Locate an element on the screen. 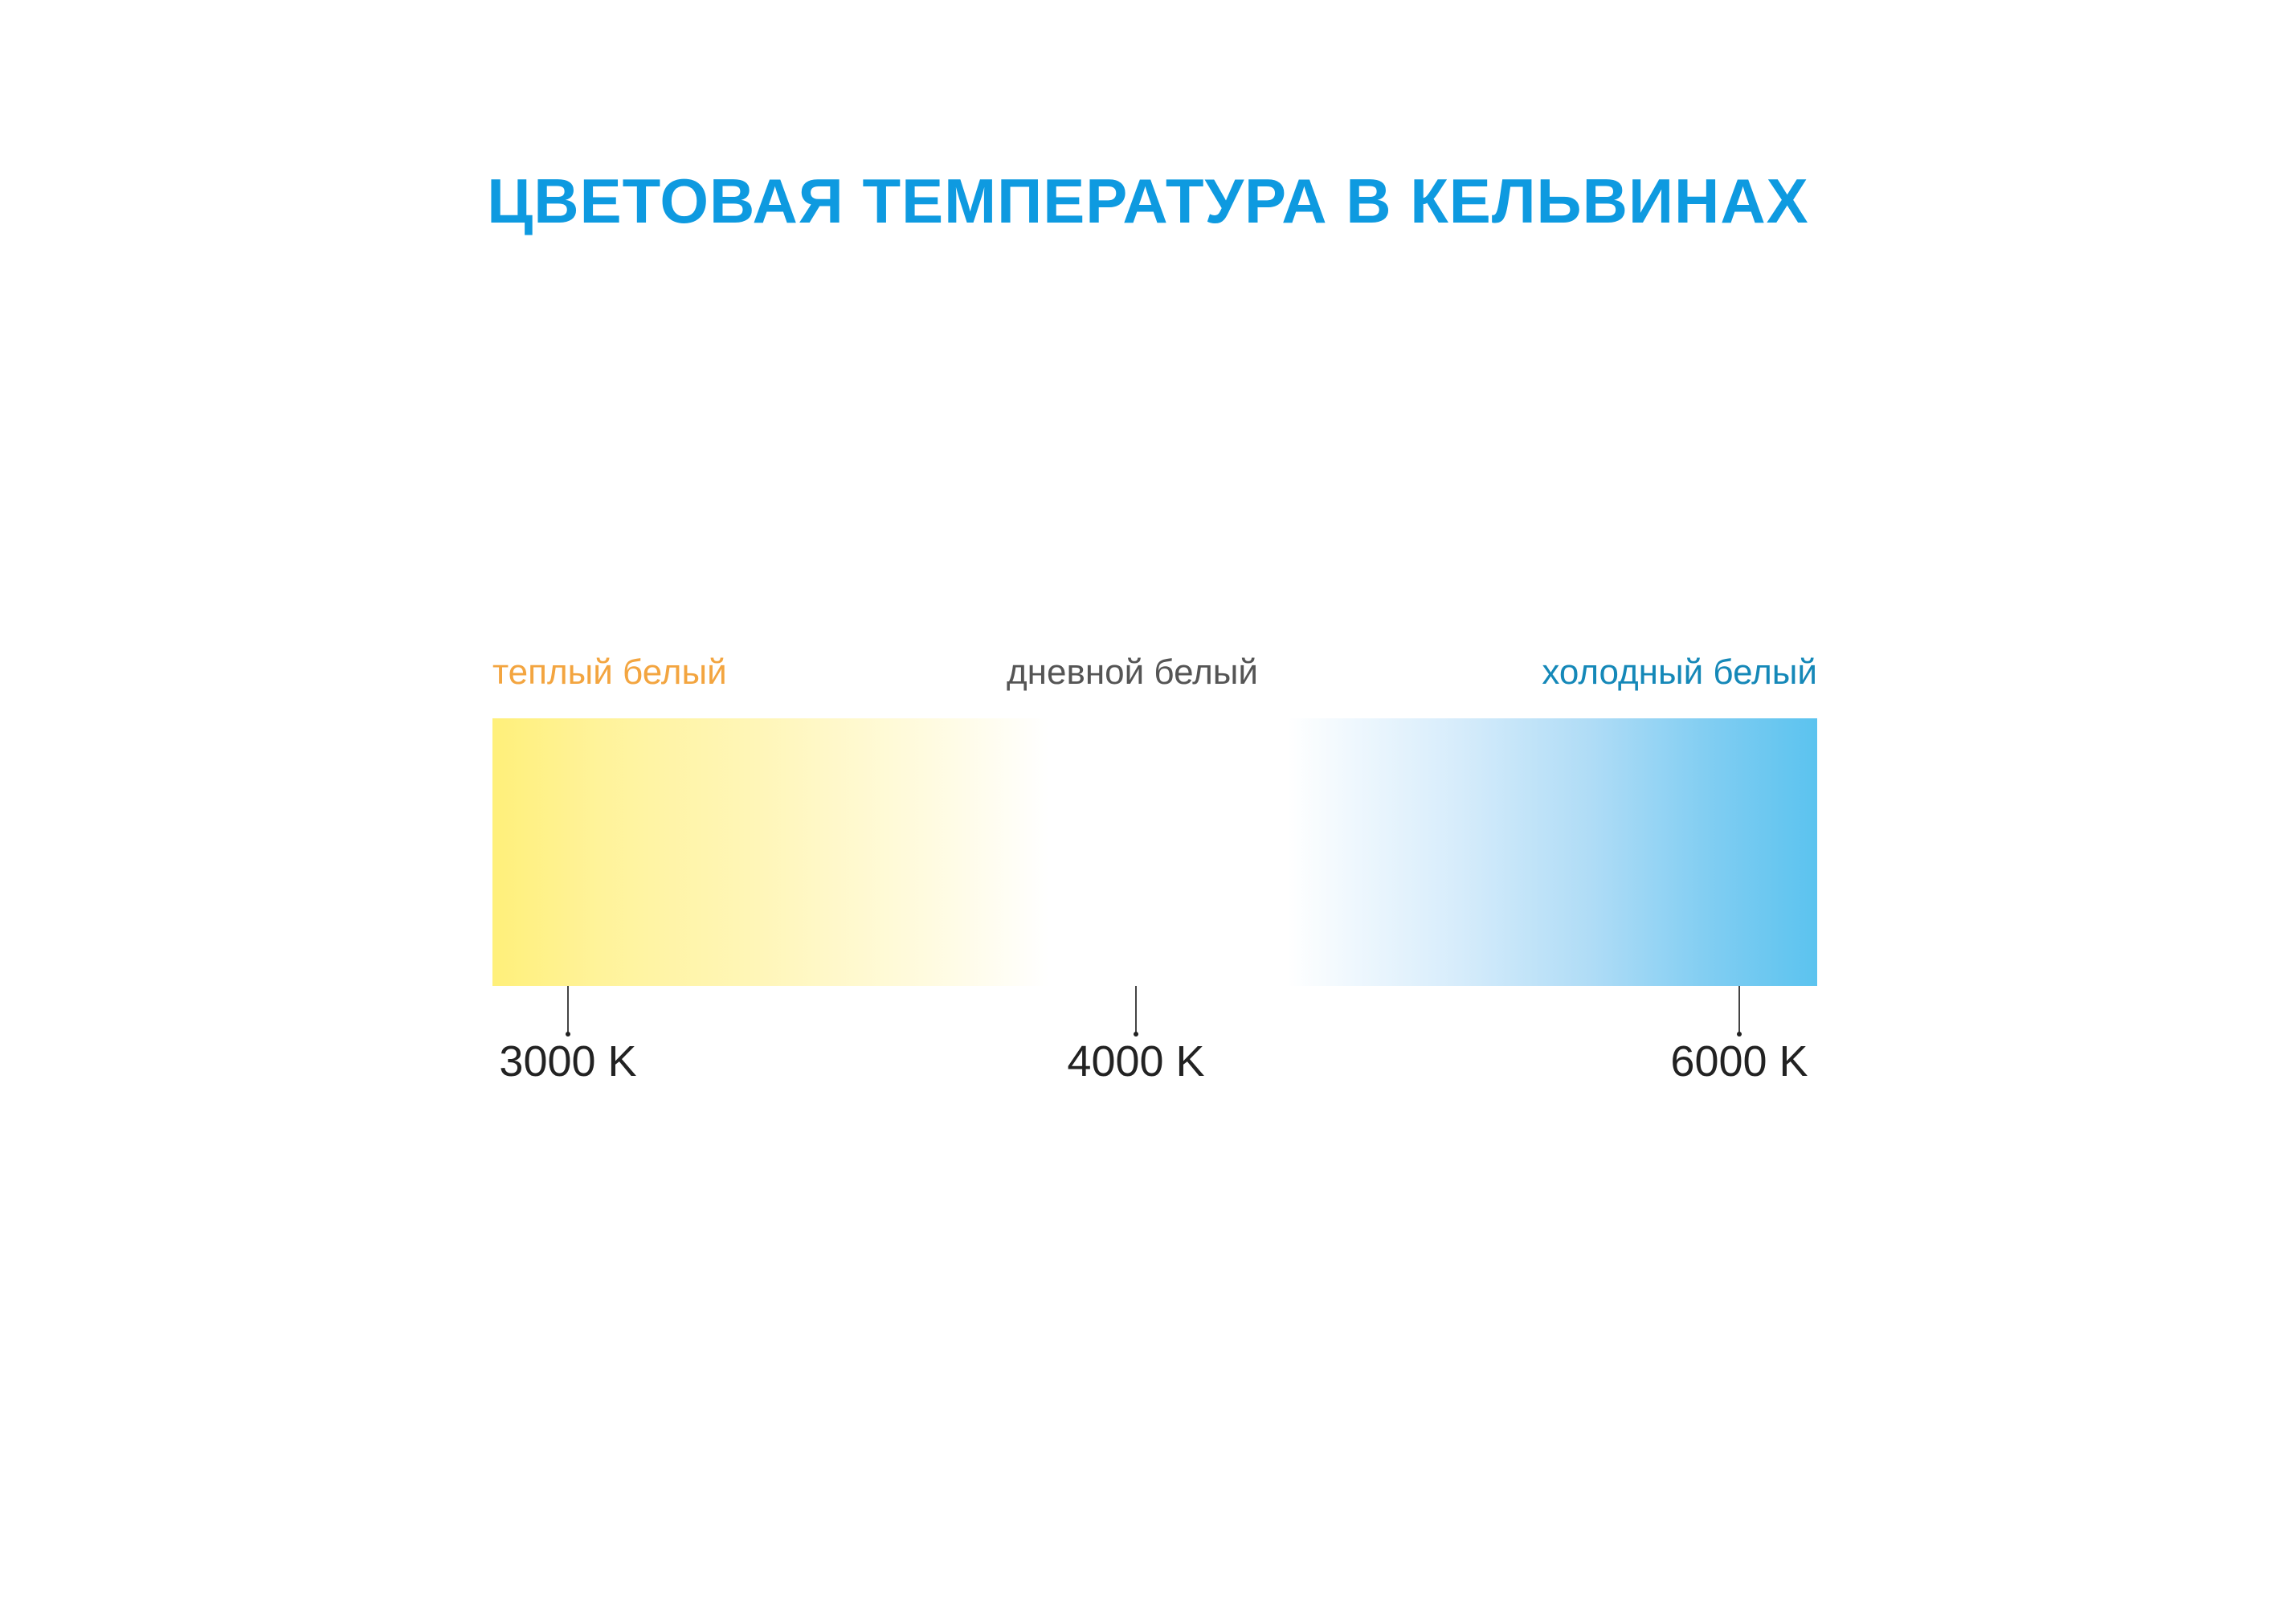 The width and height of the screenshot is (2296, 1607). scale-label-4000: 4000 K is located at coordinates (1136, 1061).